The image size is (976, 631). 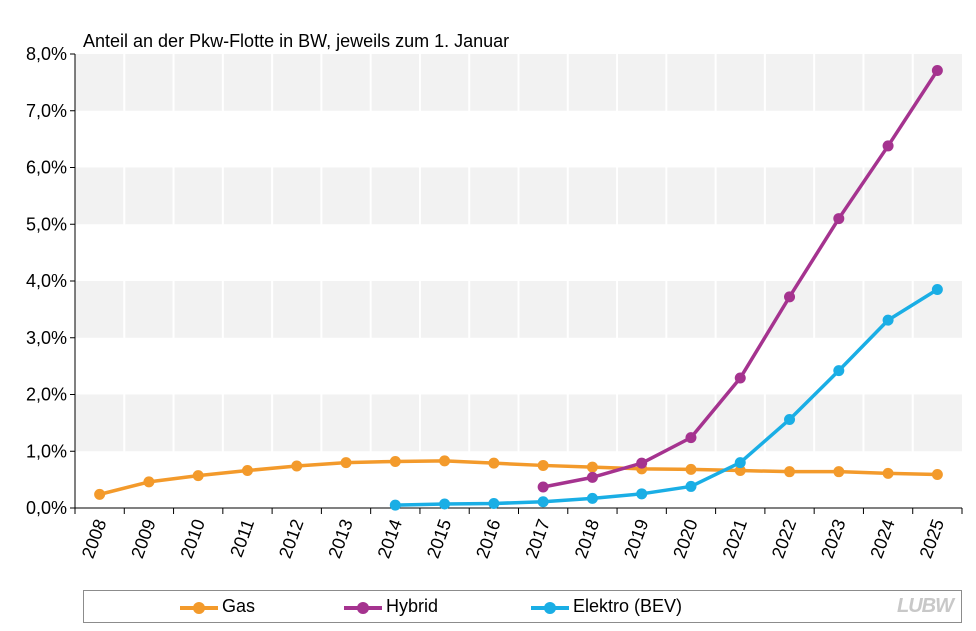 I want to click on x-tick-label: 2025, so click(x=932, y=539).